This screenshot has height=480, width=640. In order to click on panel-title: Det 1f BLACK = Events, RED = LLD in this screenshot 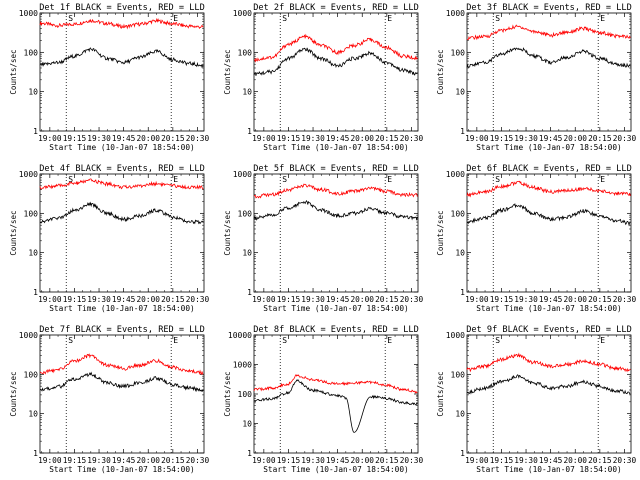, I will do `click(122, 8)`.